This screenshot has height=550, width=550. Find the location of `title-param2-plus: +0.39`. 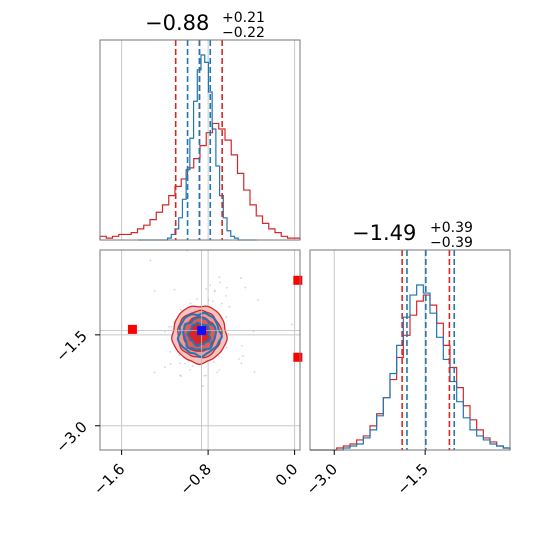

title-param2-plus: +0.39 is located at coordinates (451, 228).